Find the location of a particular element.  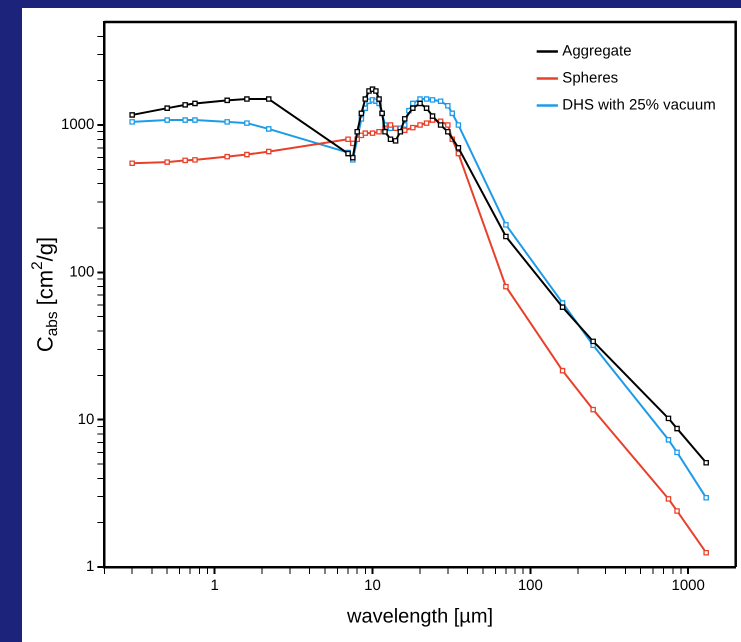

y-tick-label: 1000 is located at coordinates (77, 125).